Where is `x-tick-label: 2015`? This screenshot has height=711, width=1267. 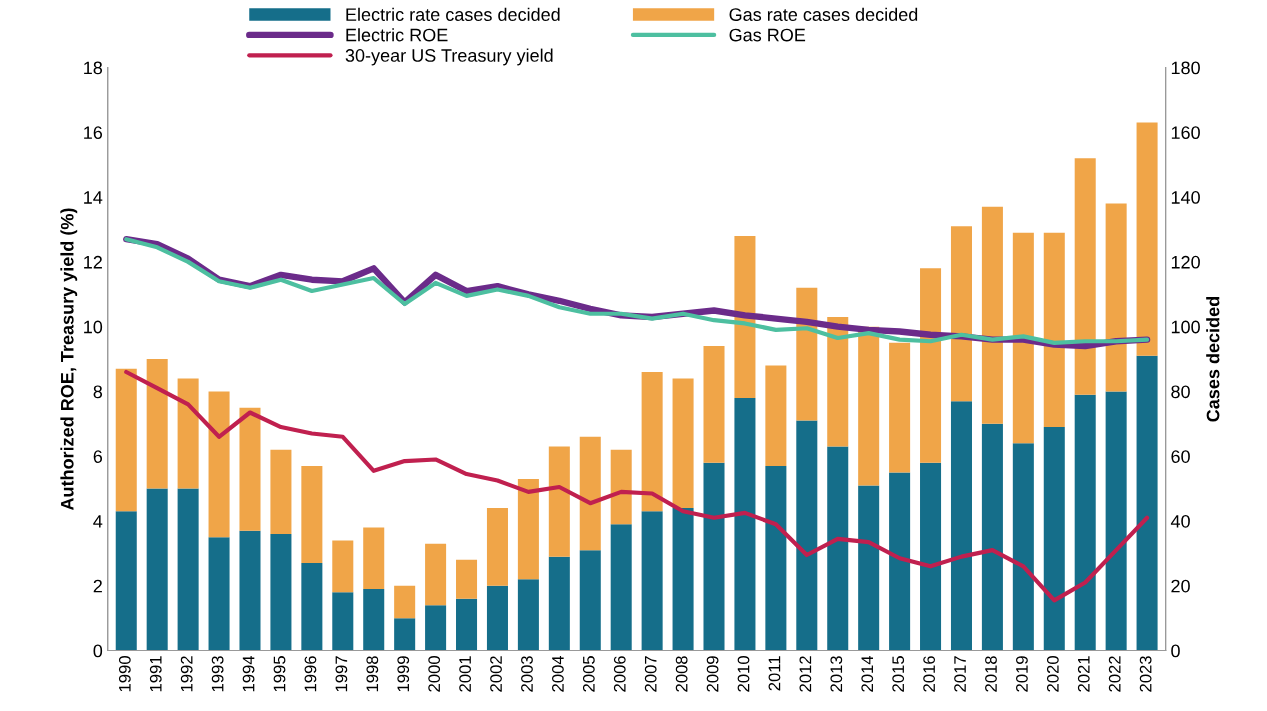
x-tick-label: 2015 is located at coordinates (898, 674).